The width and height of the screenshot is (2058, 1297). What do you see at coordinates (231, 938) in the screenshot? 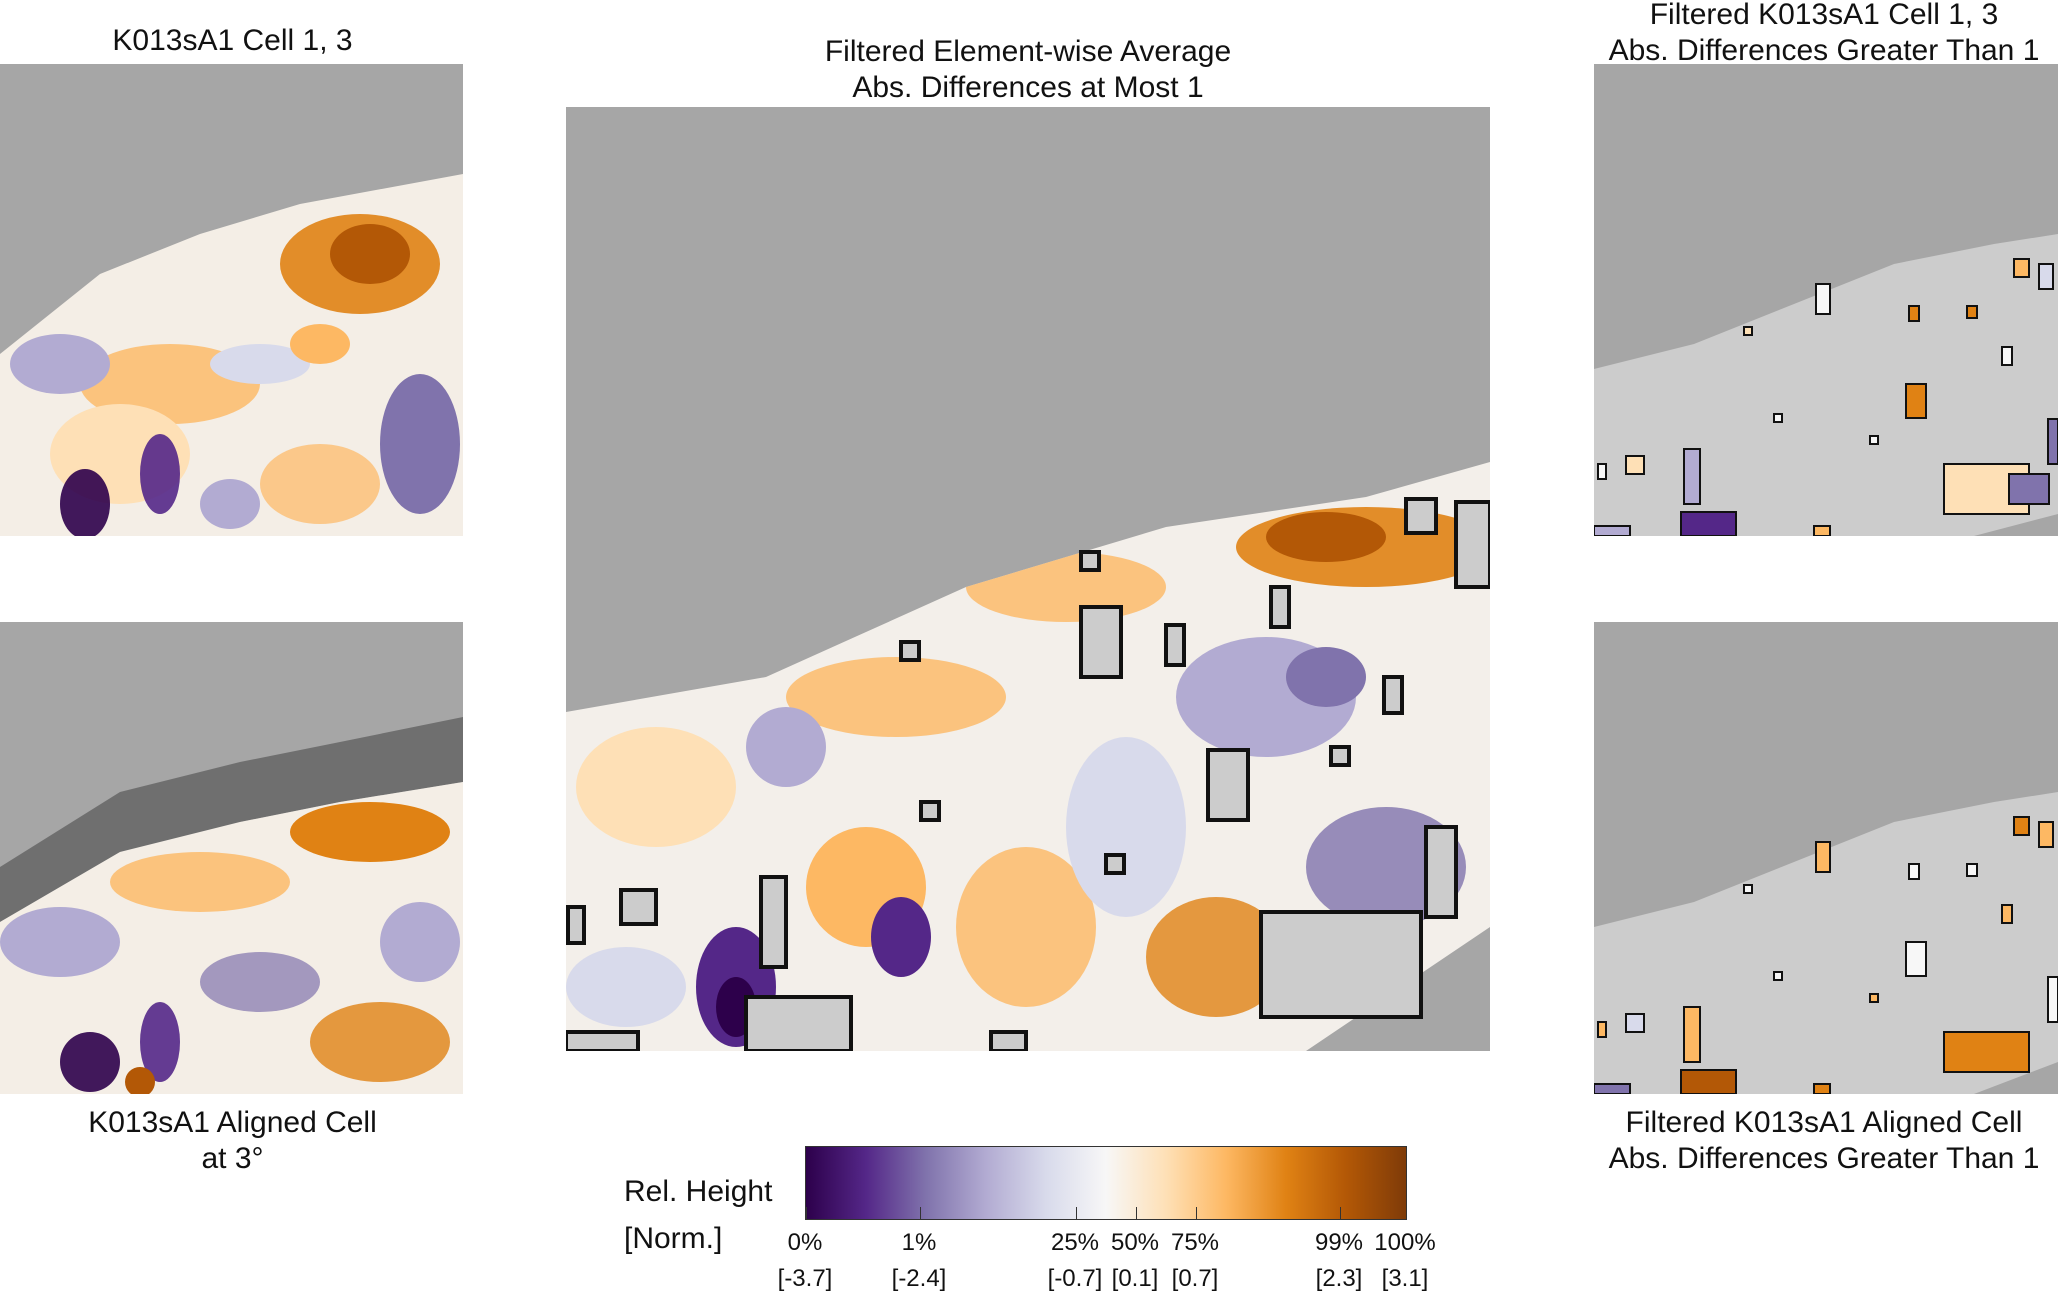
I see `height-field` at bounding box center [231, 938].